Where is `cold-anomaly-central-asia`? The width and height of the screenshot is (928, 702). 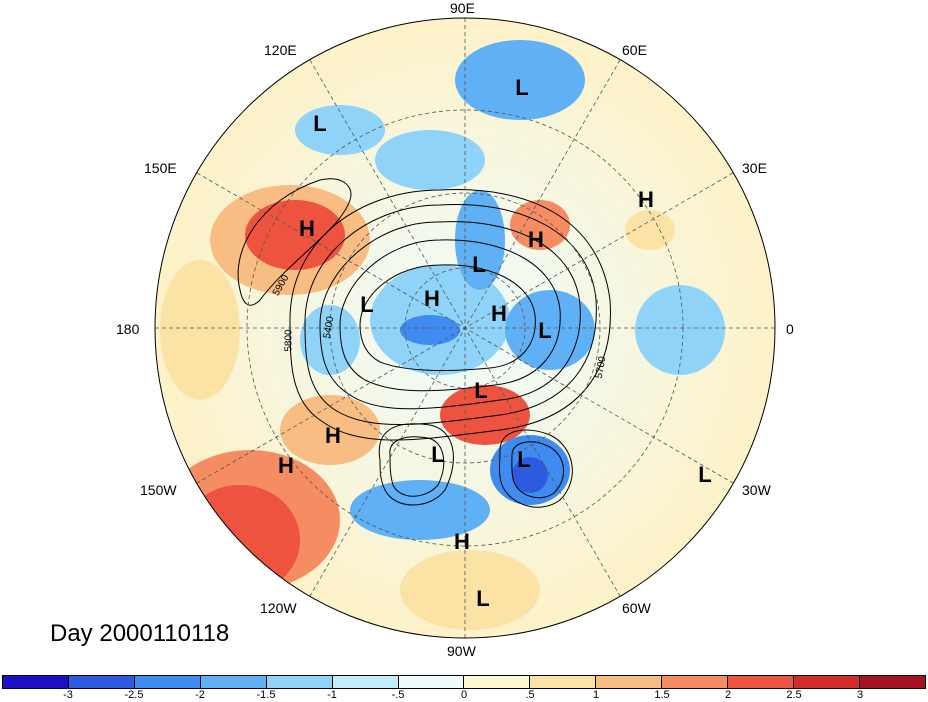
cold-anomaly-central-asia is located at coordinates (430, 160).